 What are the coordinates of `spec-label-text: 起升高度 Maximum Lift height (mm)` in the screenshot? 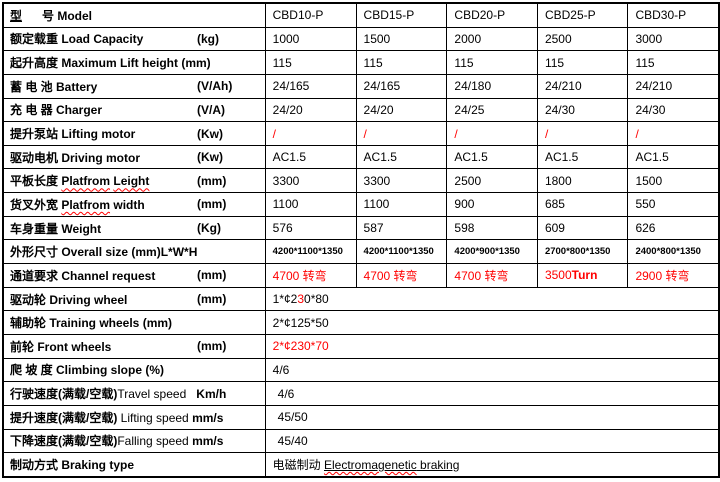 It's located at (110, 63).